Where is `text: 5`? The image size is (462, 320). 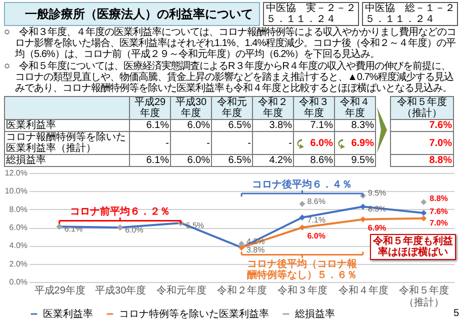
text: 5 is located at coordinates (456, 313).